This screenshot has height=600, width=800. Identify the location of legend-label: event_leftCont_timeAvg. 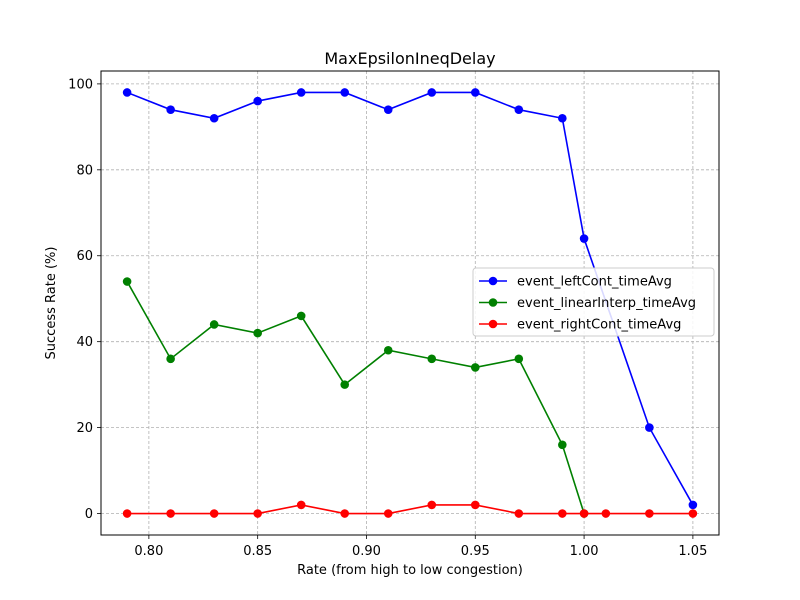
(594, 282).